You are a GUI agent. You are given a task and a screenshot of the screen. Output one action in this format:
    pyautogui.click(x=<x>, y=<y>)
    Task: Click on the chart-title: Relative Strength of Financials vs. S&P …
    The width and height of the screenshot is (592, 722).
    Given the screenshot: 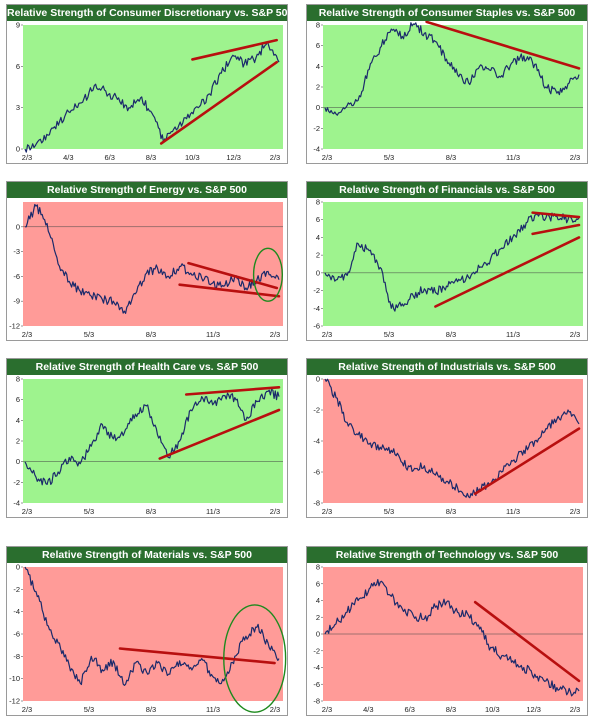 What is the action you would take?
    pyautogui.click(x=447, y=190)
    